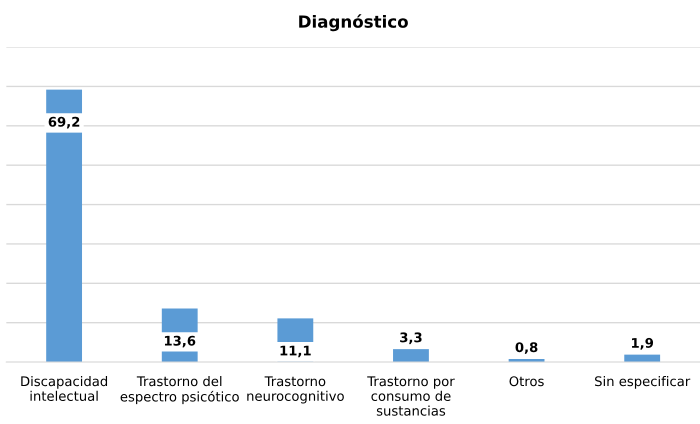 The width and height of the screenshot is (700, 424). Describe the element at coordinates (527, 348) in the screenshot. I see `data-label: 0,8` at that location.